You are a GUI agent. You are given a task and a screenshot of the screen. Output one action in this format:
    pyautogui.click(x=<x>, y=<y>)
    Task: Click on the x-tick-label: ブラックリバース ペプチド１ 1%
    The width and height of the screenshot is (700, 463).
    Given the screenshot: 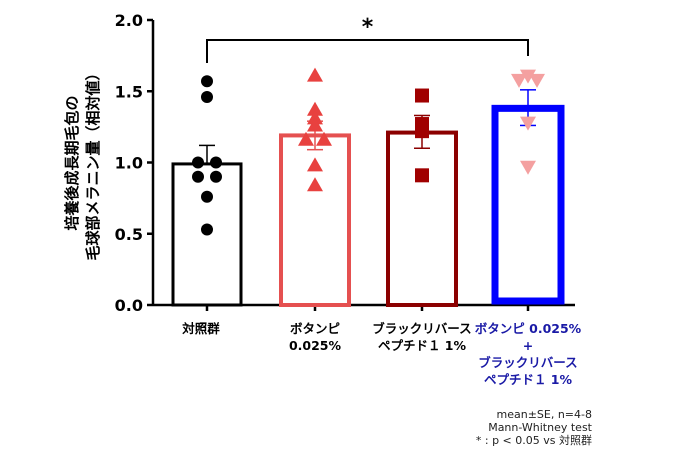 What is the action you would take?
    pyautogui.click(x=422, y=337)
    